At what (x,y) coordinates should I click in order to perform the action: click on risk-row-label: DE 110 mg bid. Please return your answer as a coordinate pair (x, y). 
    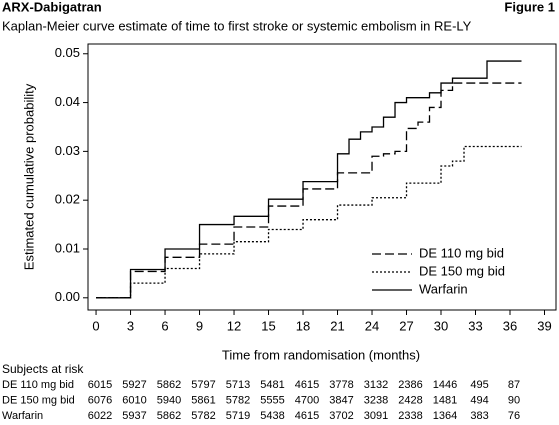
    Looking at the image, I should click on (38, 385).